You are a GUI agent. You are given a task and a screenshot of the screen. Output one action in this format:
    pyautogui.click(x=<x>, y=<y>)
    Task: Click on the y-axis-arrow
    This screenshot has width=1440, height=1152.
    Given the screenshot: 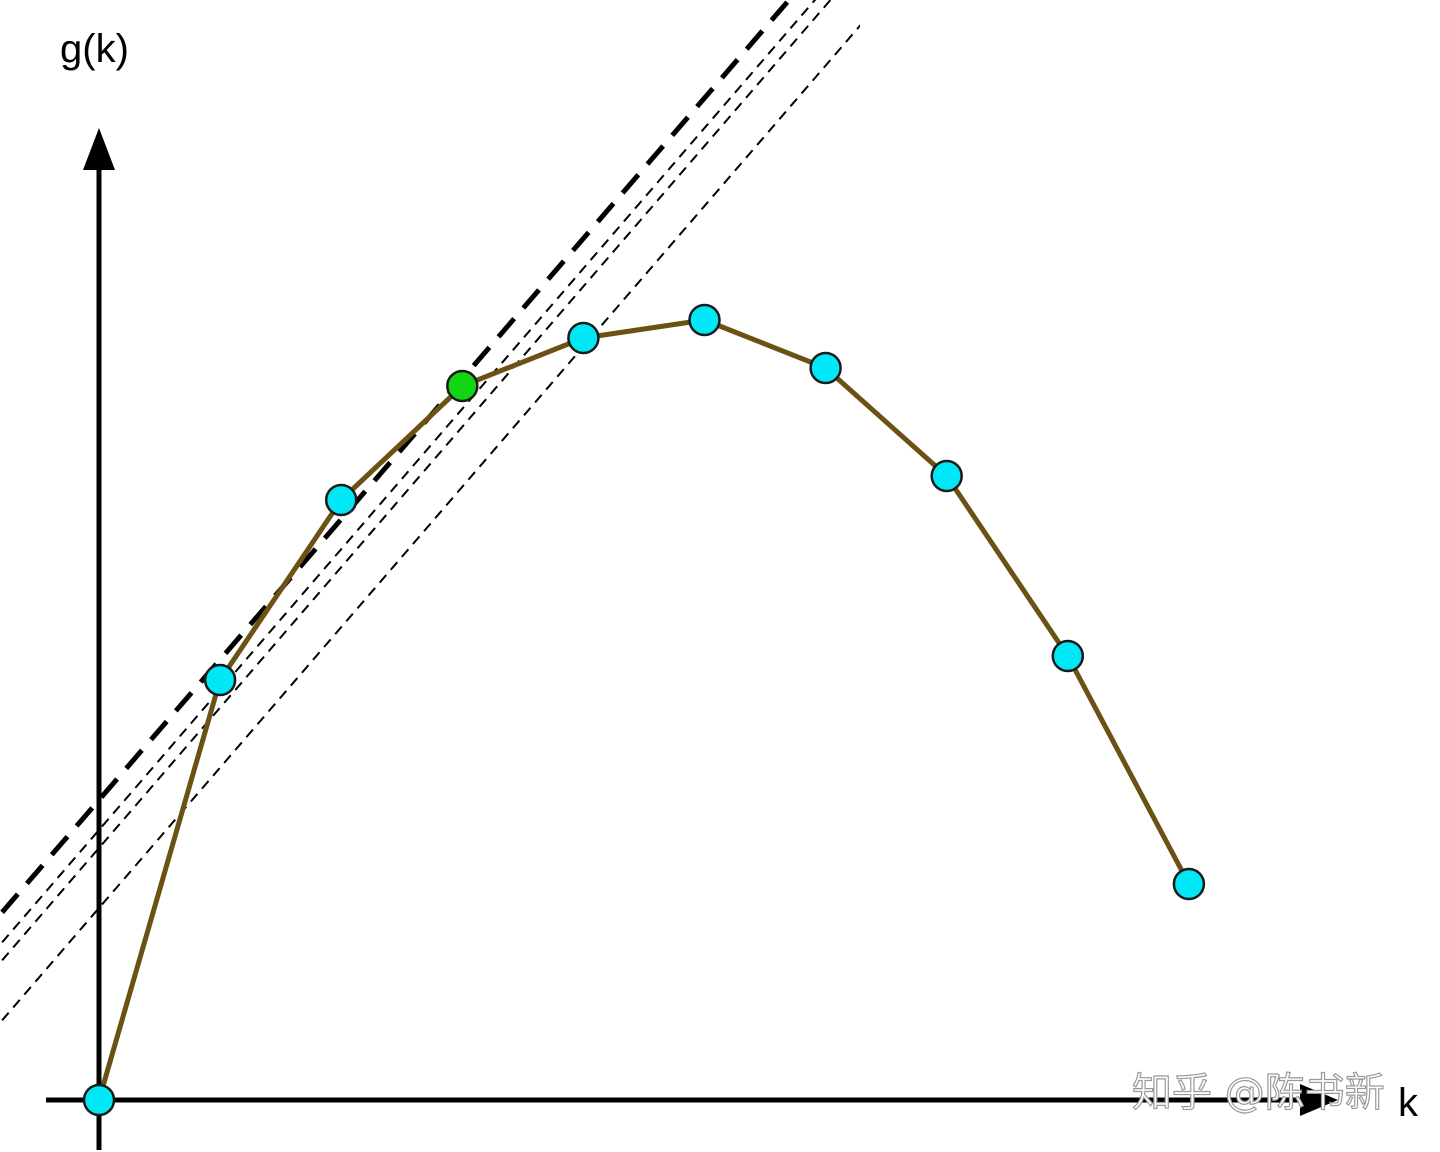 What is the action you would take?
    pyautogui.click(x=99, y=149)
    